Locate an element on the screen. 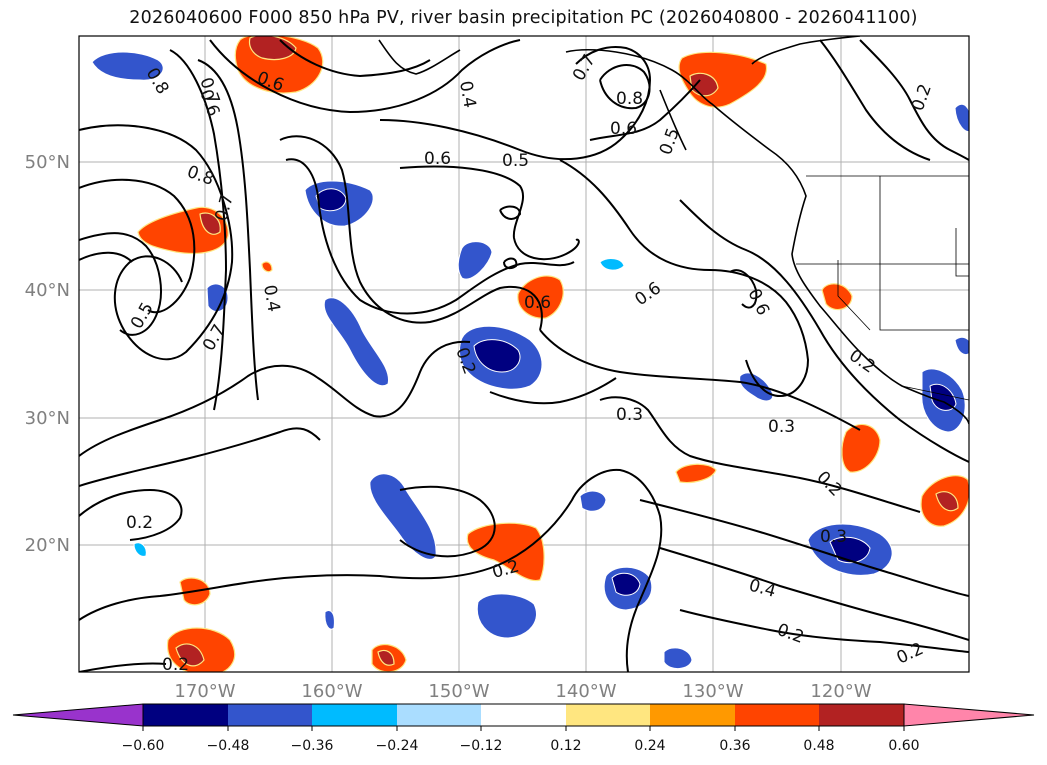 The width and height of the screenshot is (1047, 765). colorbar-tick-label: −0.48 is located at coordinates (228, 746).